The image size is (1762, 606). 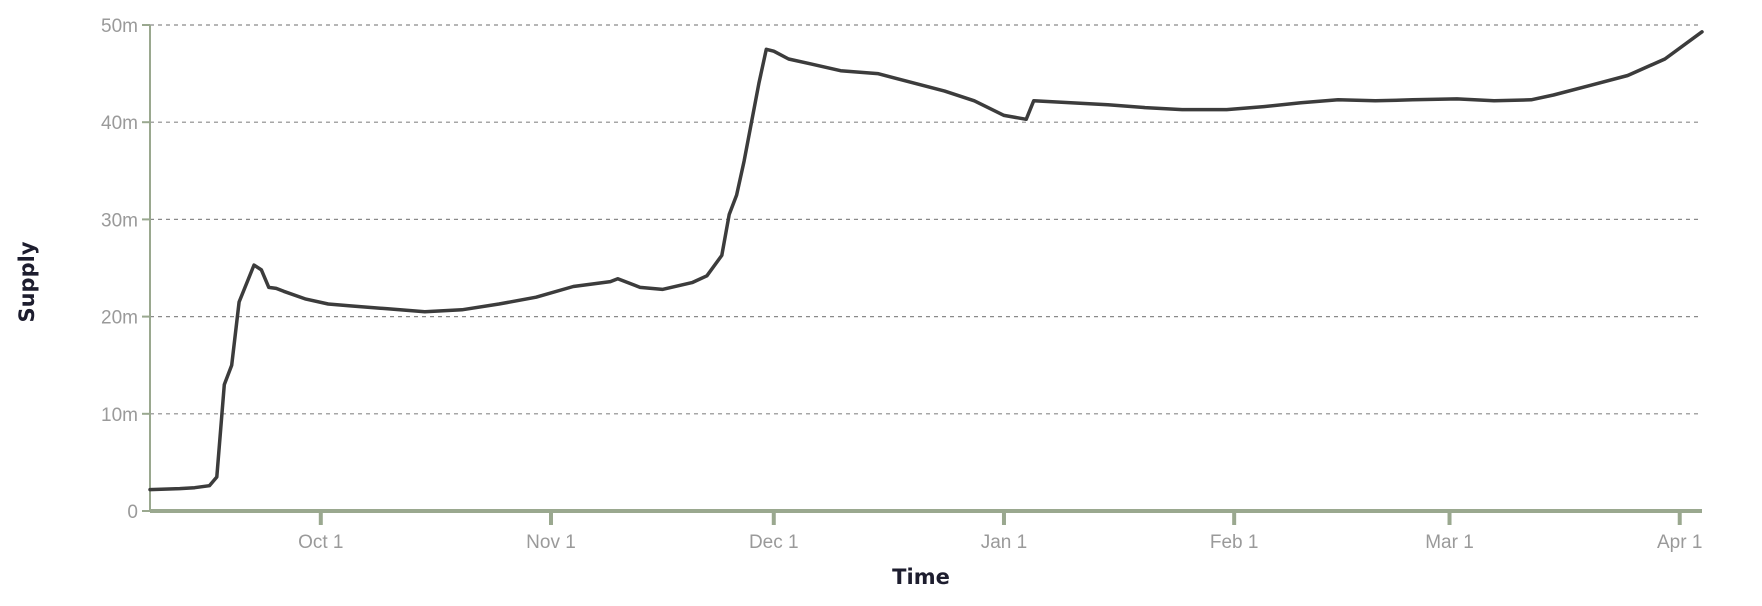 I want to click on x-axis-ticks: Oct 1 Nov 1 Dec 1 Jan 1 Feb 1 Mar 1 Apr 1, so click(x=1000, y=532).